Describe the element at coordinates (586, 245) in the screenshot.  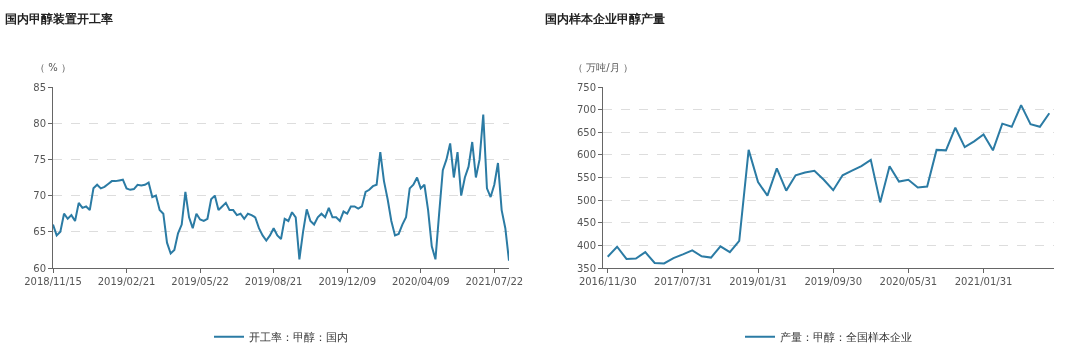
I see `y-tick-label: 400` at that location.